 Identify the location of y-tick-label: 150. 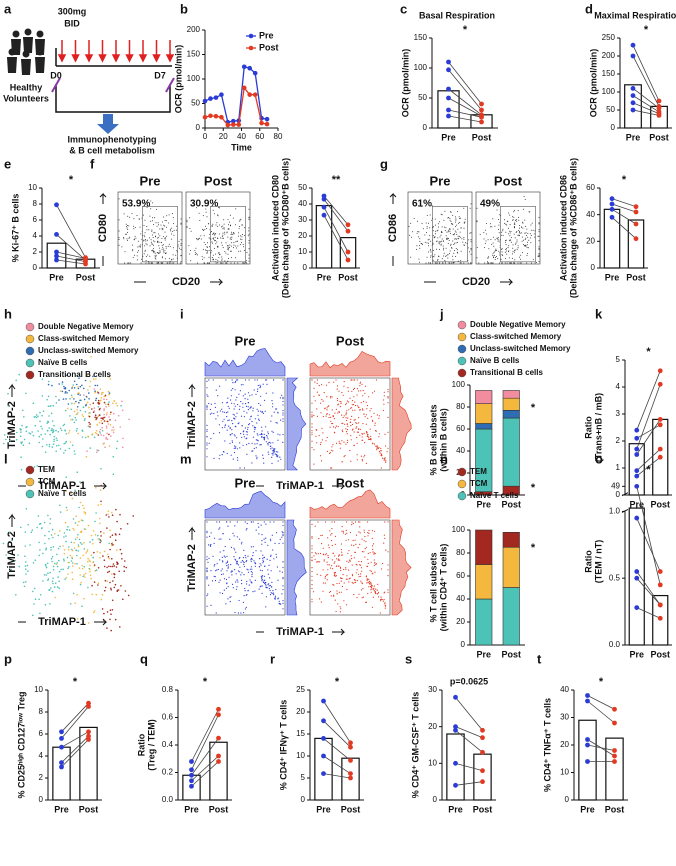
(609, 73).